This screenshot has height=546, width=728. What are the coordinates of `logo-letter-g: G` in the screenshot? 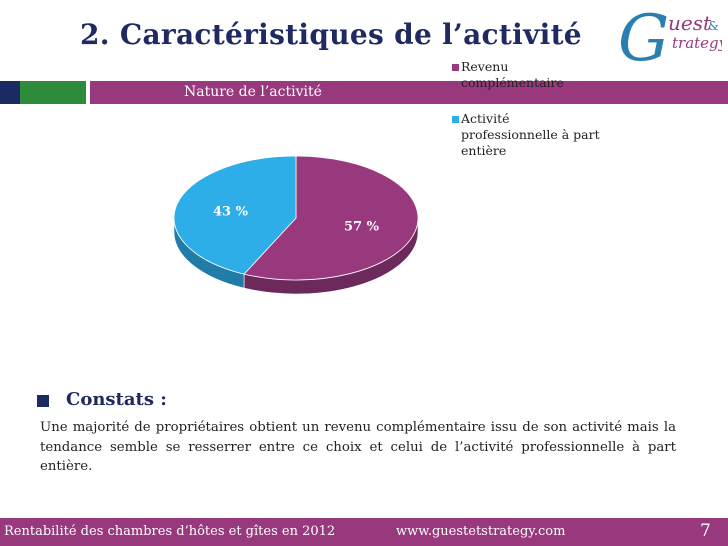 It's located at (643, 38).